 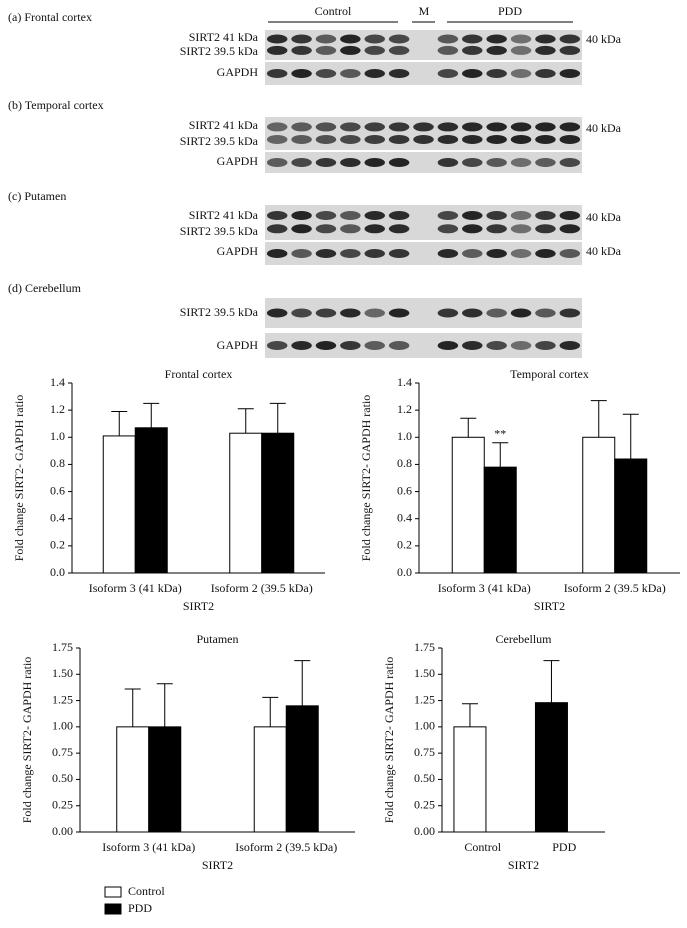 I want to click on x-tick-label: Isoform 3 (41 kDa), so click(x=135, y=588).